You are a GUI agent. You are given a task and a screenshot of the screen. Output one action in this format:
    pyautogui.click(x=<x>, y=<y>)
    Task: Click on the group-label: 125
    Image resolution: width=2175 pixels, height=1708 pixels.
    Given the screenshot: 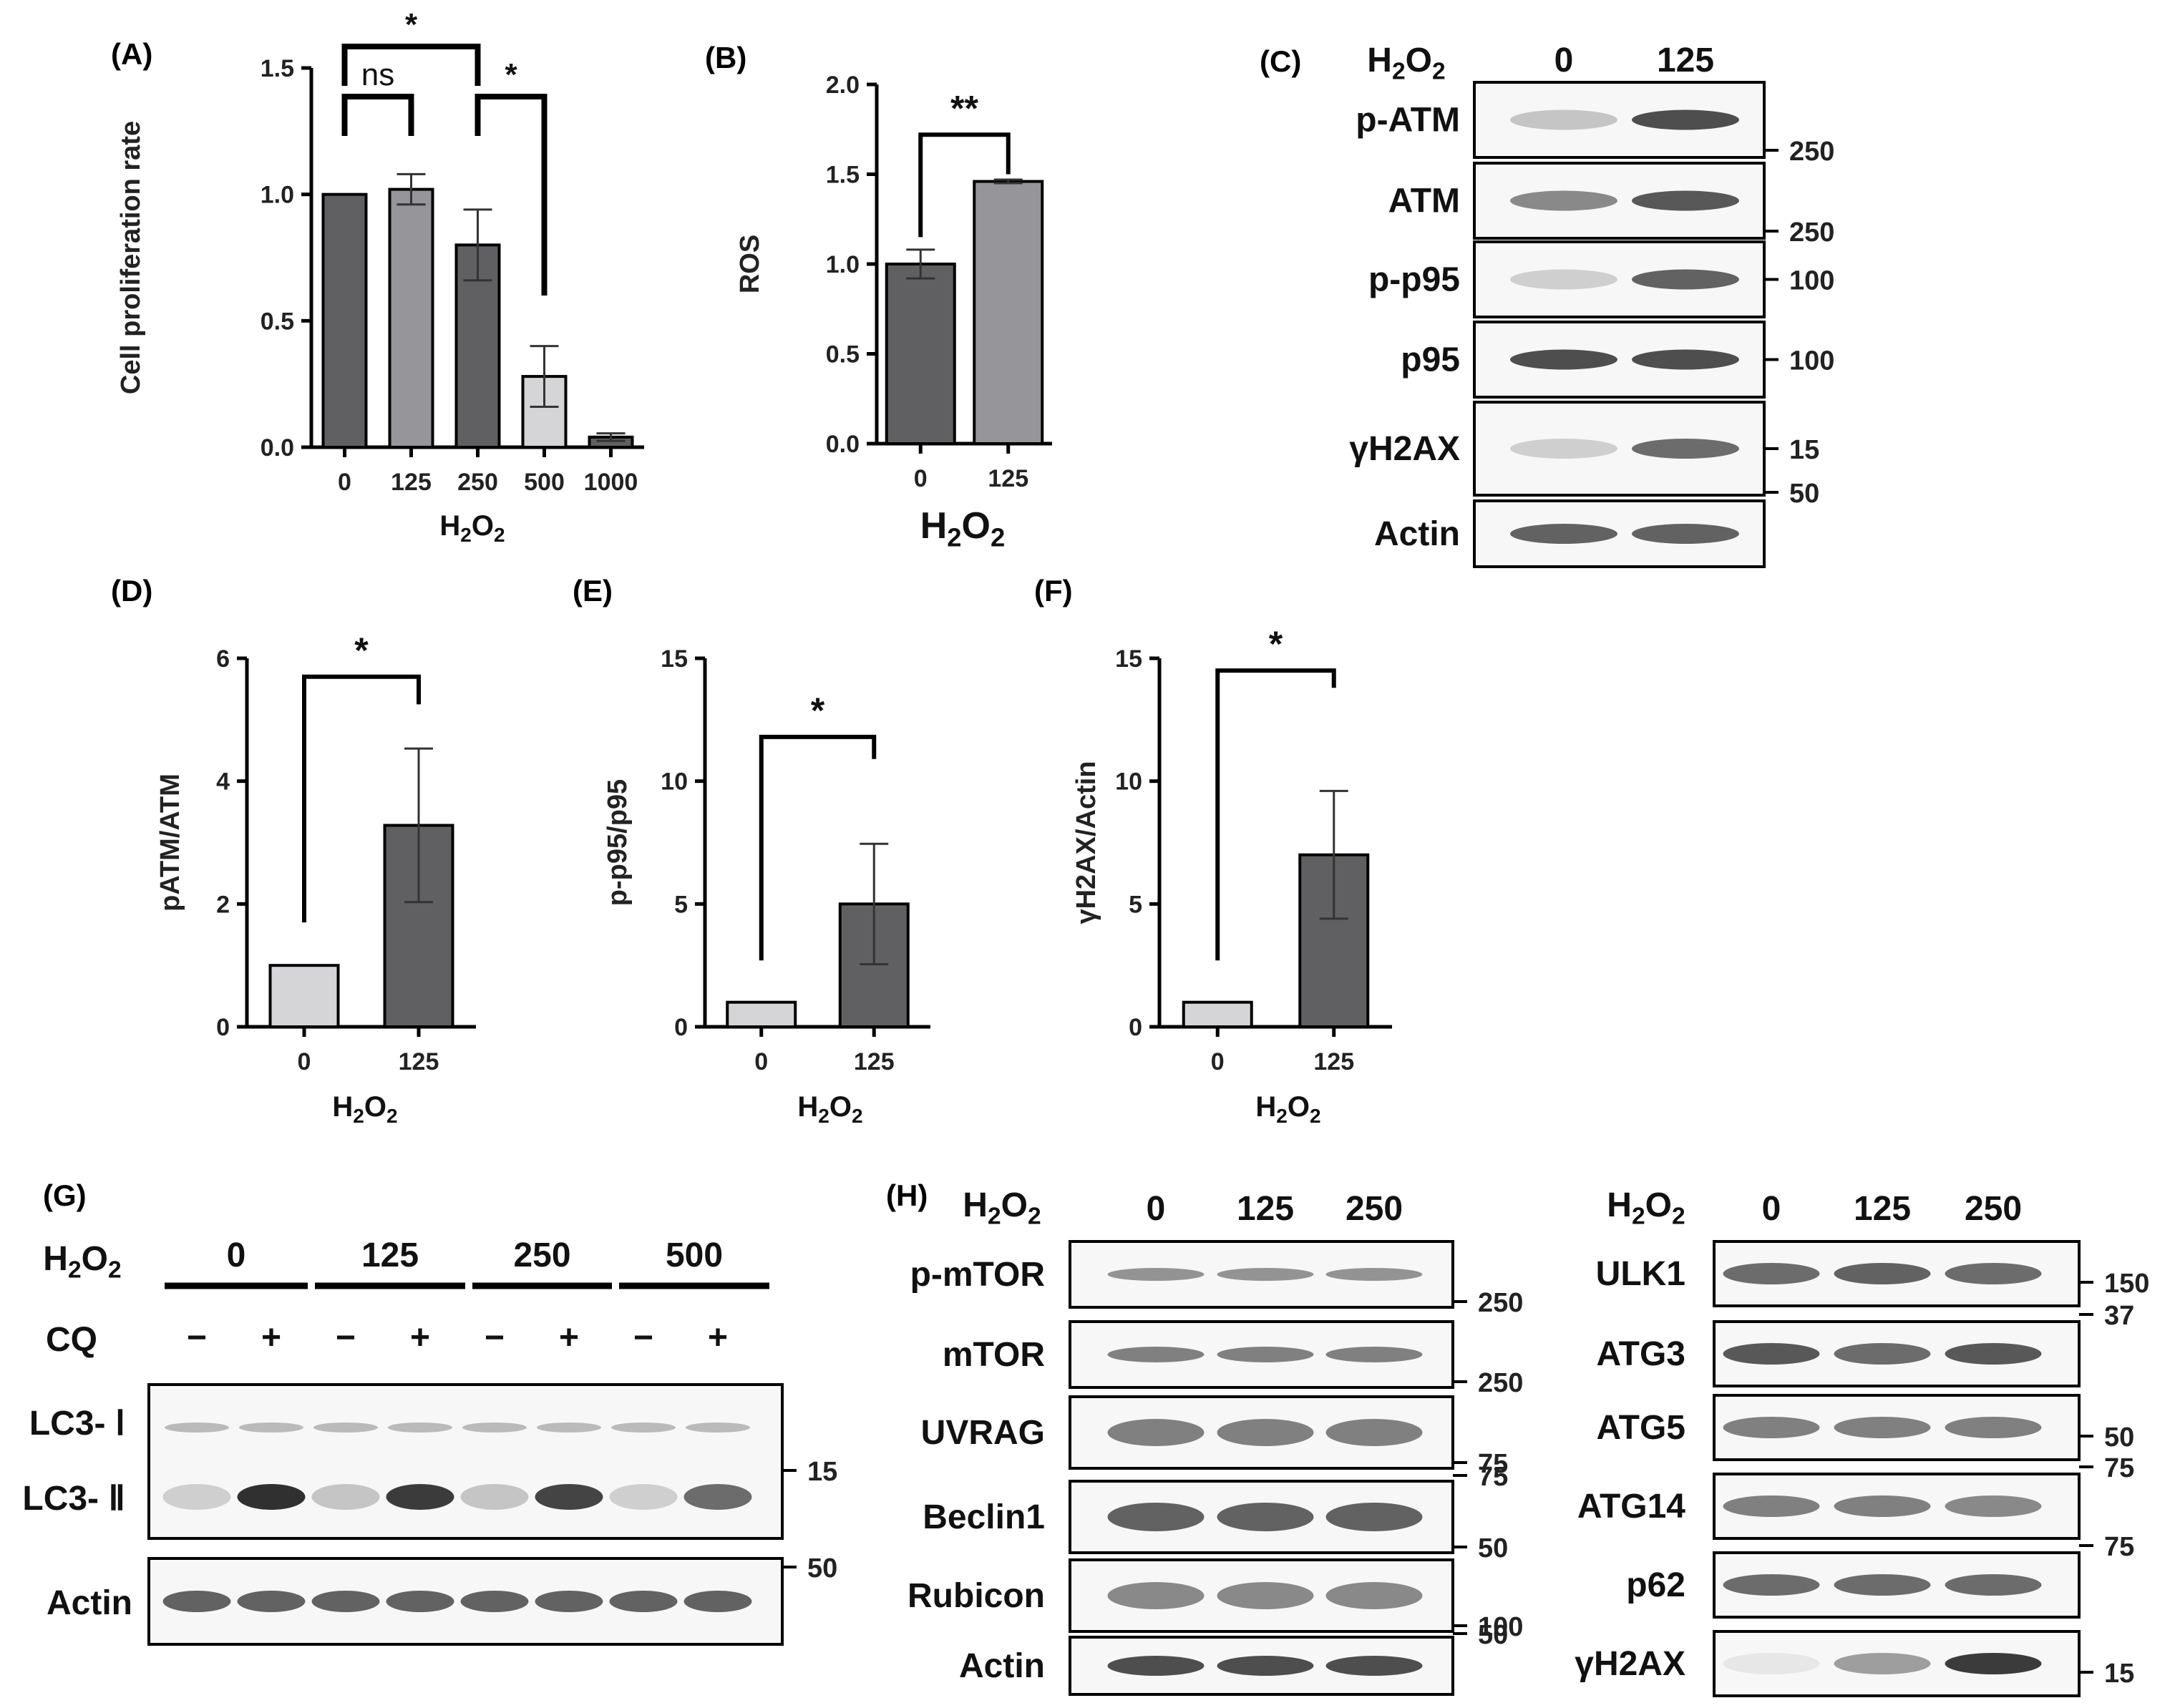 What is the action you would take?
    pyautogui.click(x=390, y=1255)
    